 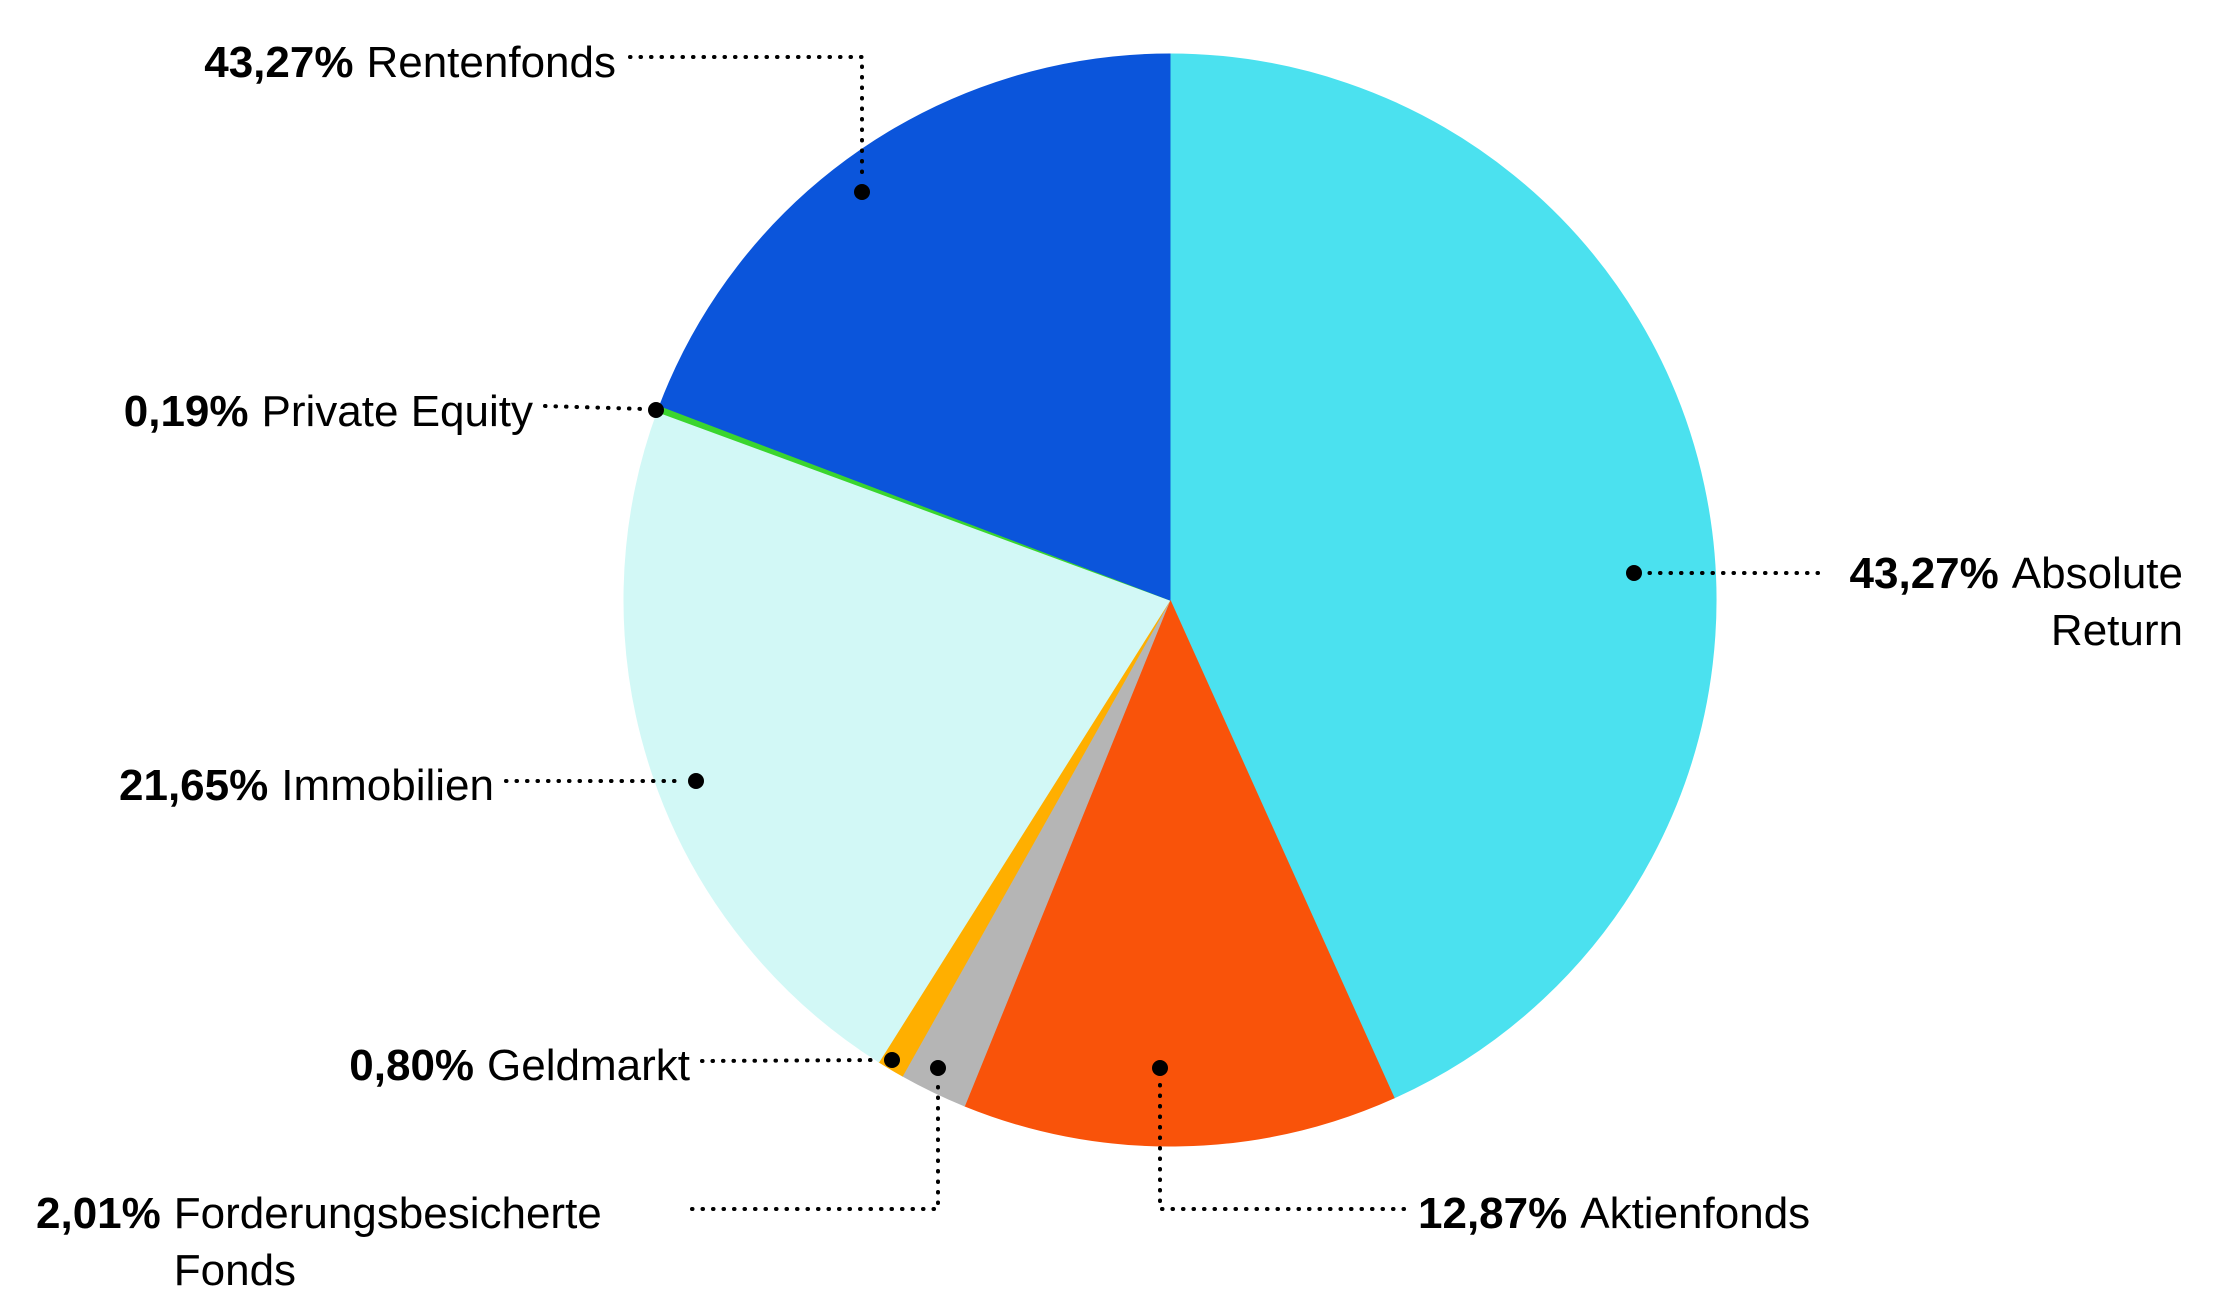 I want to click on label-geldmarkt: 0,80% Geldmarkt, so click(x=519, y=1065).